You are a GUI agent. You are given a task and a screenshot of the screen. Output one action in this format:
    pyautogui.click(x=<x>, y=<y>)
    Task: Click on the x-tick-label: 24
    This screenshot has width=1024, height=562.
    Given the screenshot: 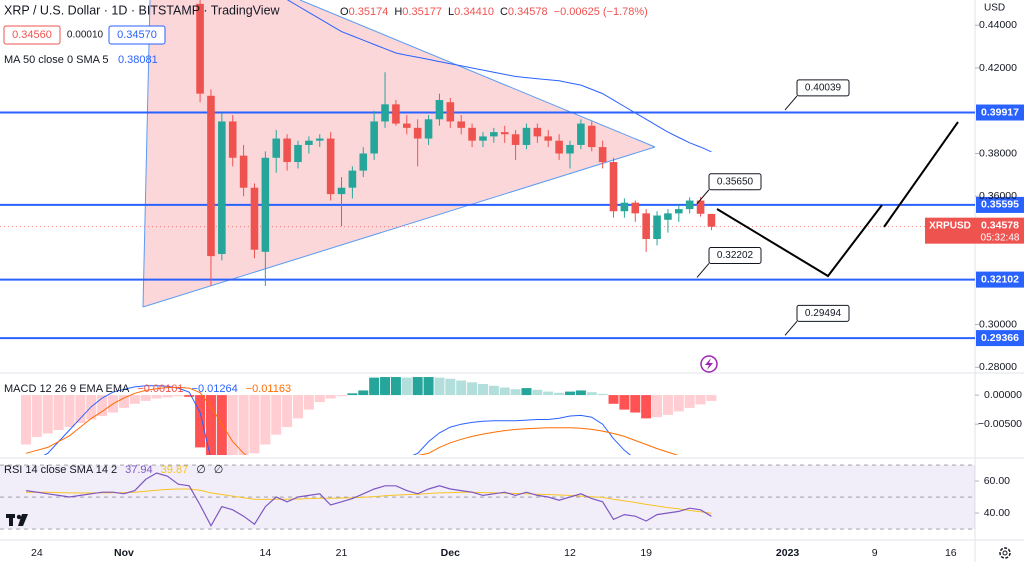 What is the action you would take?
    pyautogui.click(x=37, y=553)
    